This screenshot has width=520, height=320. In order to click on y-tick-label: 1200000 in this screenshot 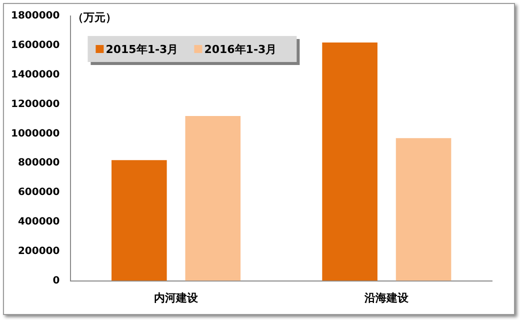, I will do `click(35, 104)`.